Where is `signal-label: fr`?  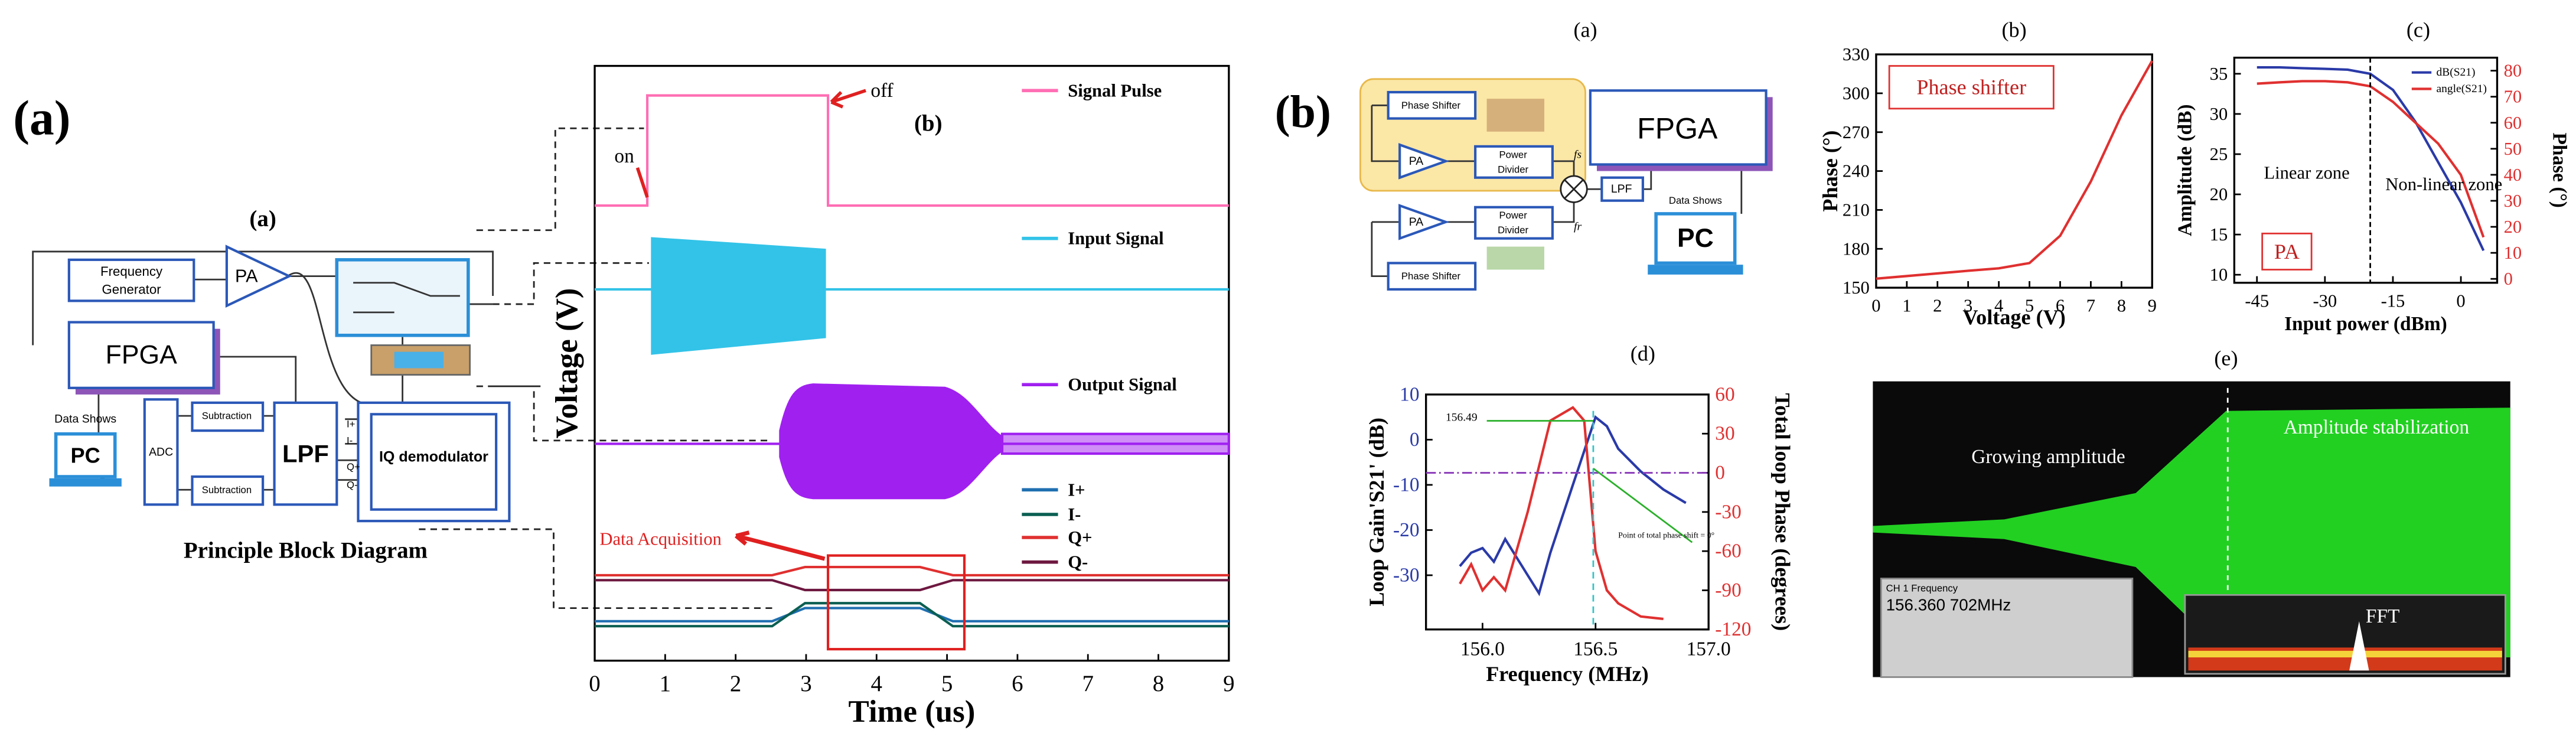
signal-label: fr is located at coordinates (1578, 227).